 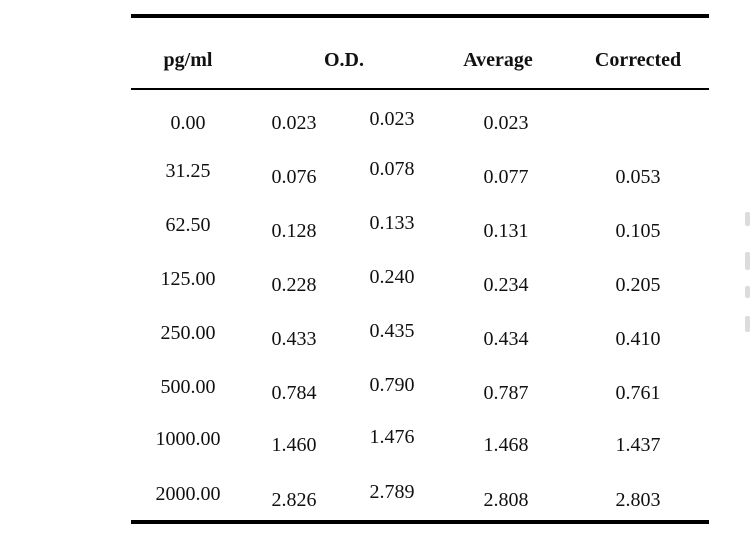 I want to click on cell-average: 1.468, so click(x=506, y=445).